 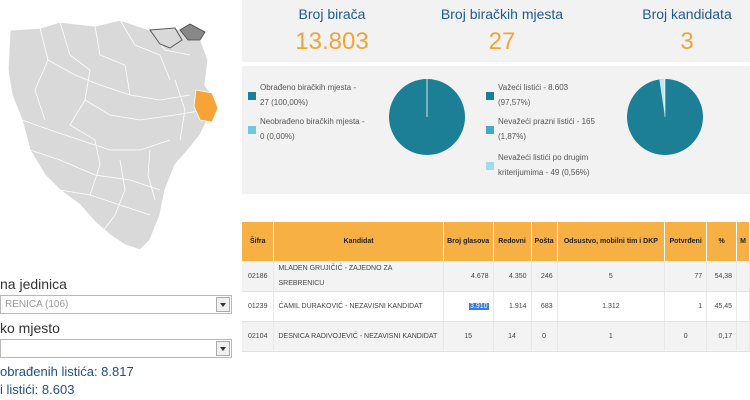 I want to click on stat-candidates-label: Broj kandidata, so click(x=687, y=14).